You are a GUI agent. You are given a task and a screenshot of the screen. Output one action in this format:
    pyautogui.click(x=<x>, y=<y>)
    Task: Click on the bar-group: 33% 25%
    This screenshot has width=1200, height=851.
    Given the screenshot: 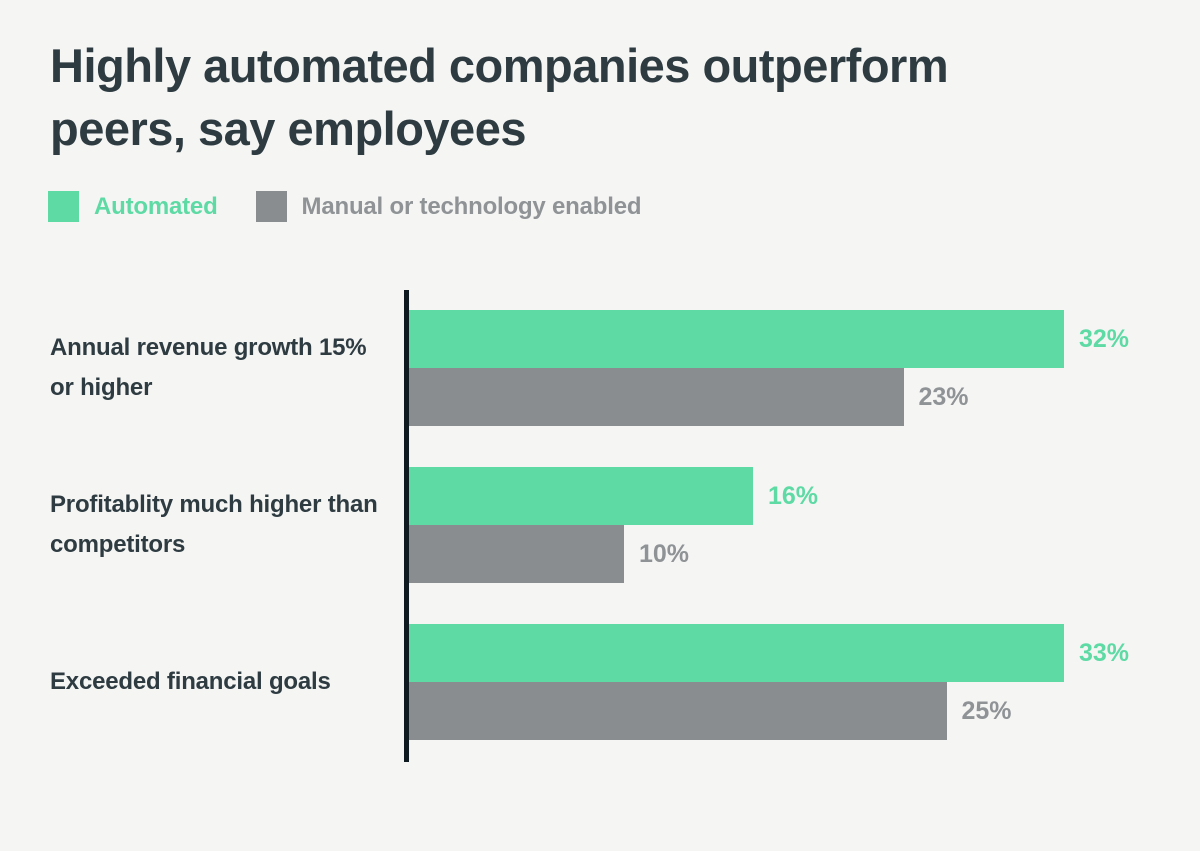 What is the action you would take?
    pyautogui.click(x=804, y=682)
    